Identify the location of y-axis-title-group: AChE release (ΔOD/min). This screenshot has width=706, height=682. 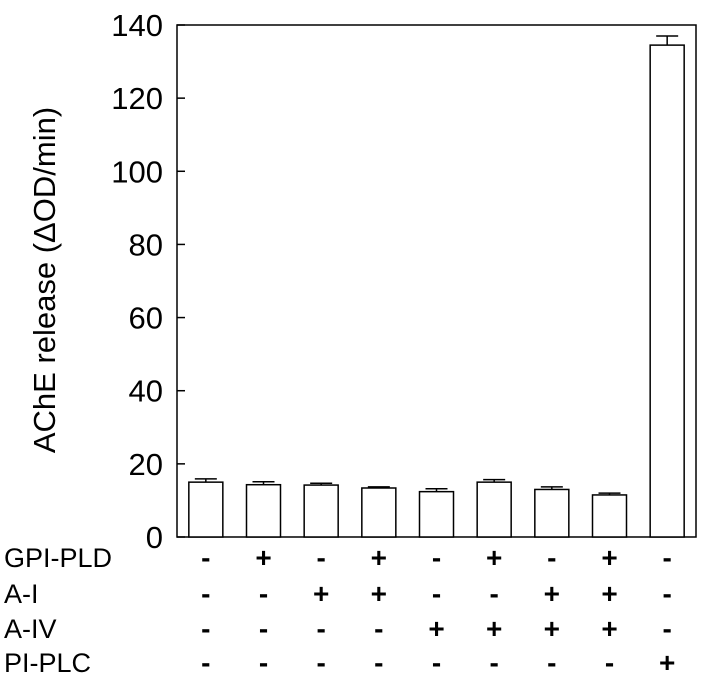
(44, 280).